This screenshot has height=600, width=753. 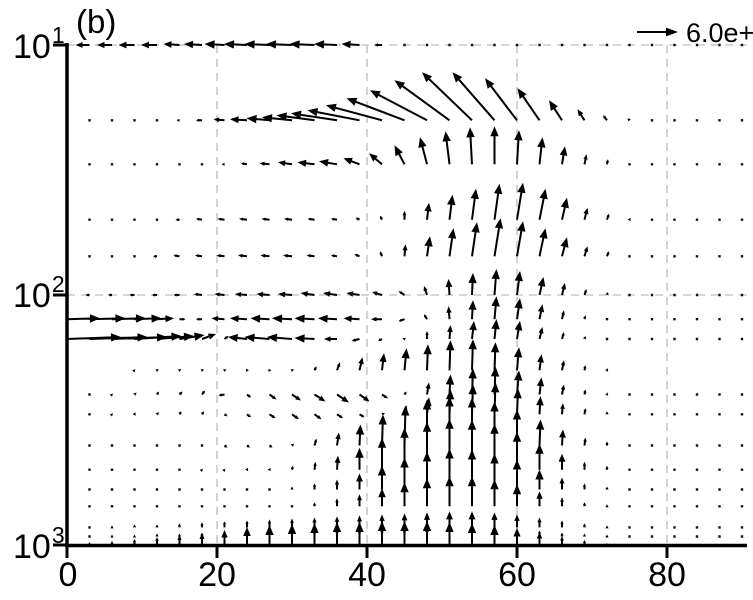 I want to click on x-tick-label-40: 40, so click(x=367, y=575).